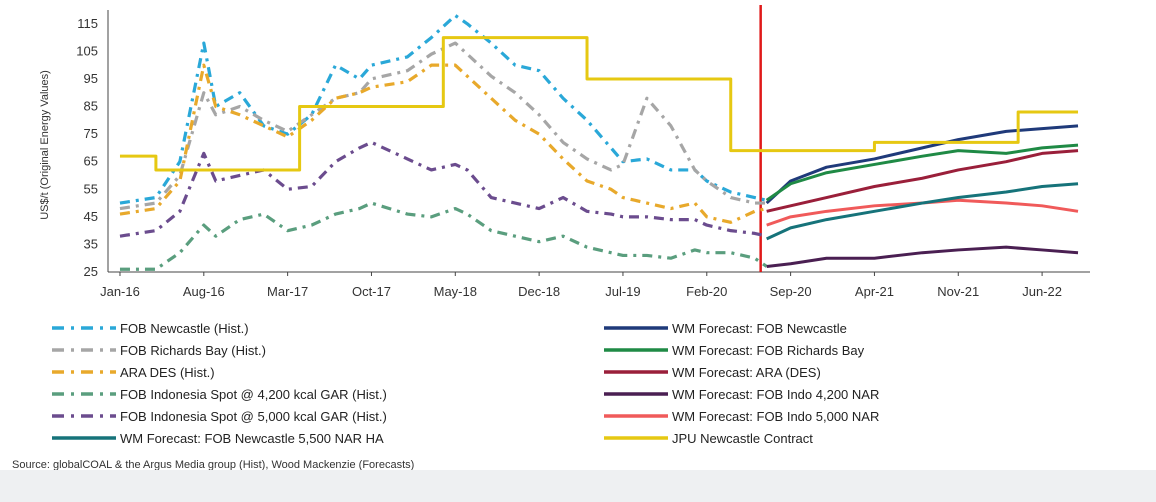 Image resolution: width=1156 pixels, height=502 pixels. Describe the element at coordinates (1042, 291) in the screenshot. I see `x-tick-label: Jun-22` at that location.